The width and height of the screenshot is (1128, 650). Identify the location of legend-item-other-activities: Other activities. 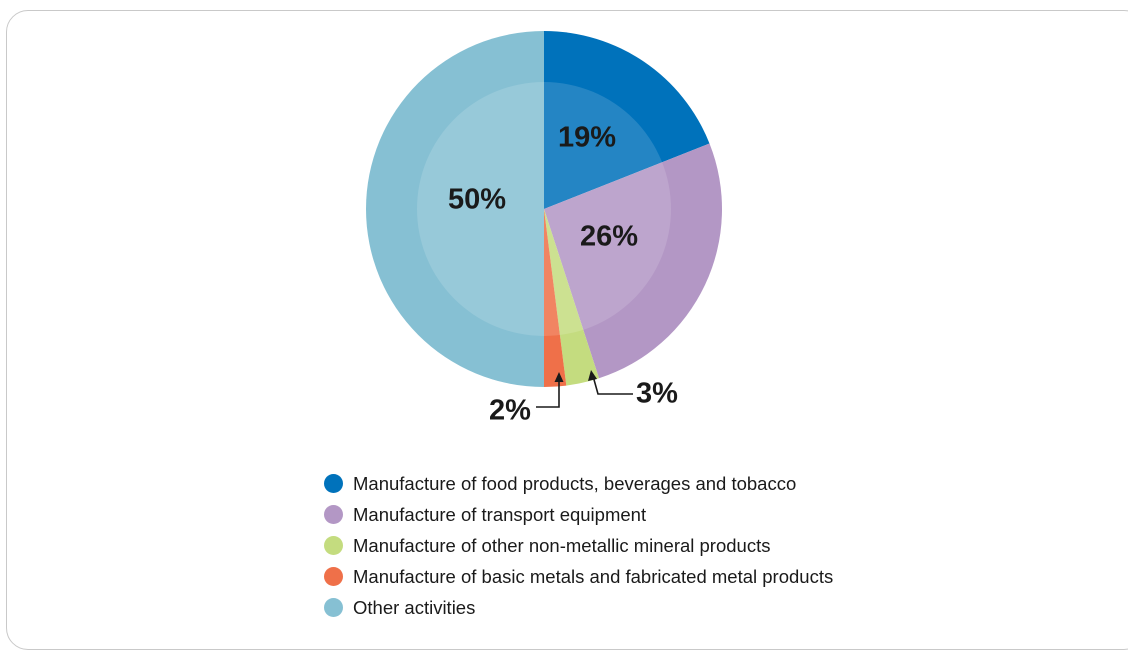
(578, 607).